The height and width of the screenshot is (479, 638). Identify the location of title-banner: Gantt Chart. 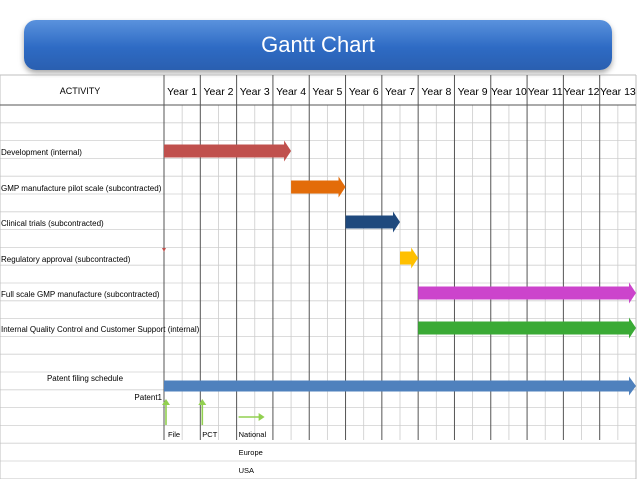
(318, 45).